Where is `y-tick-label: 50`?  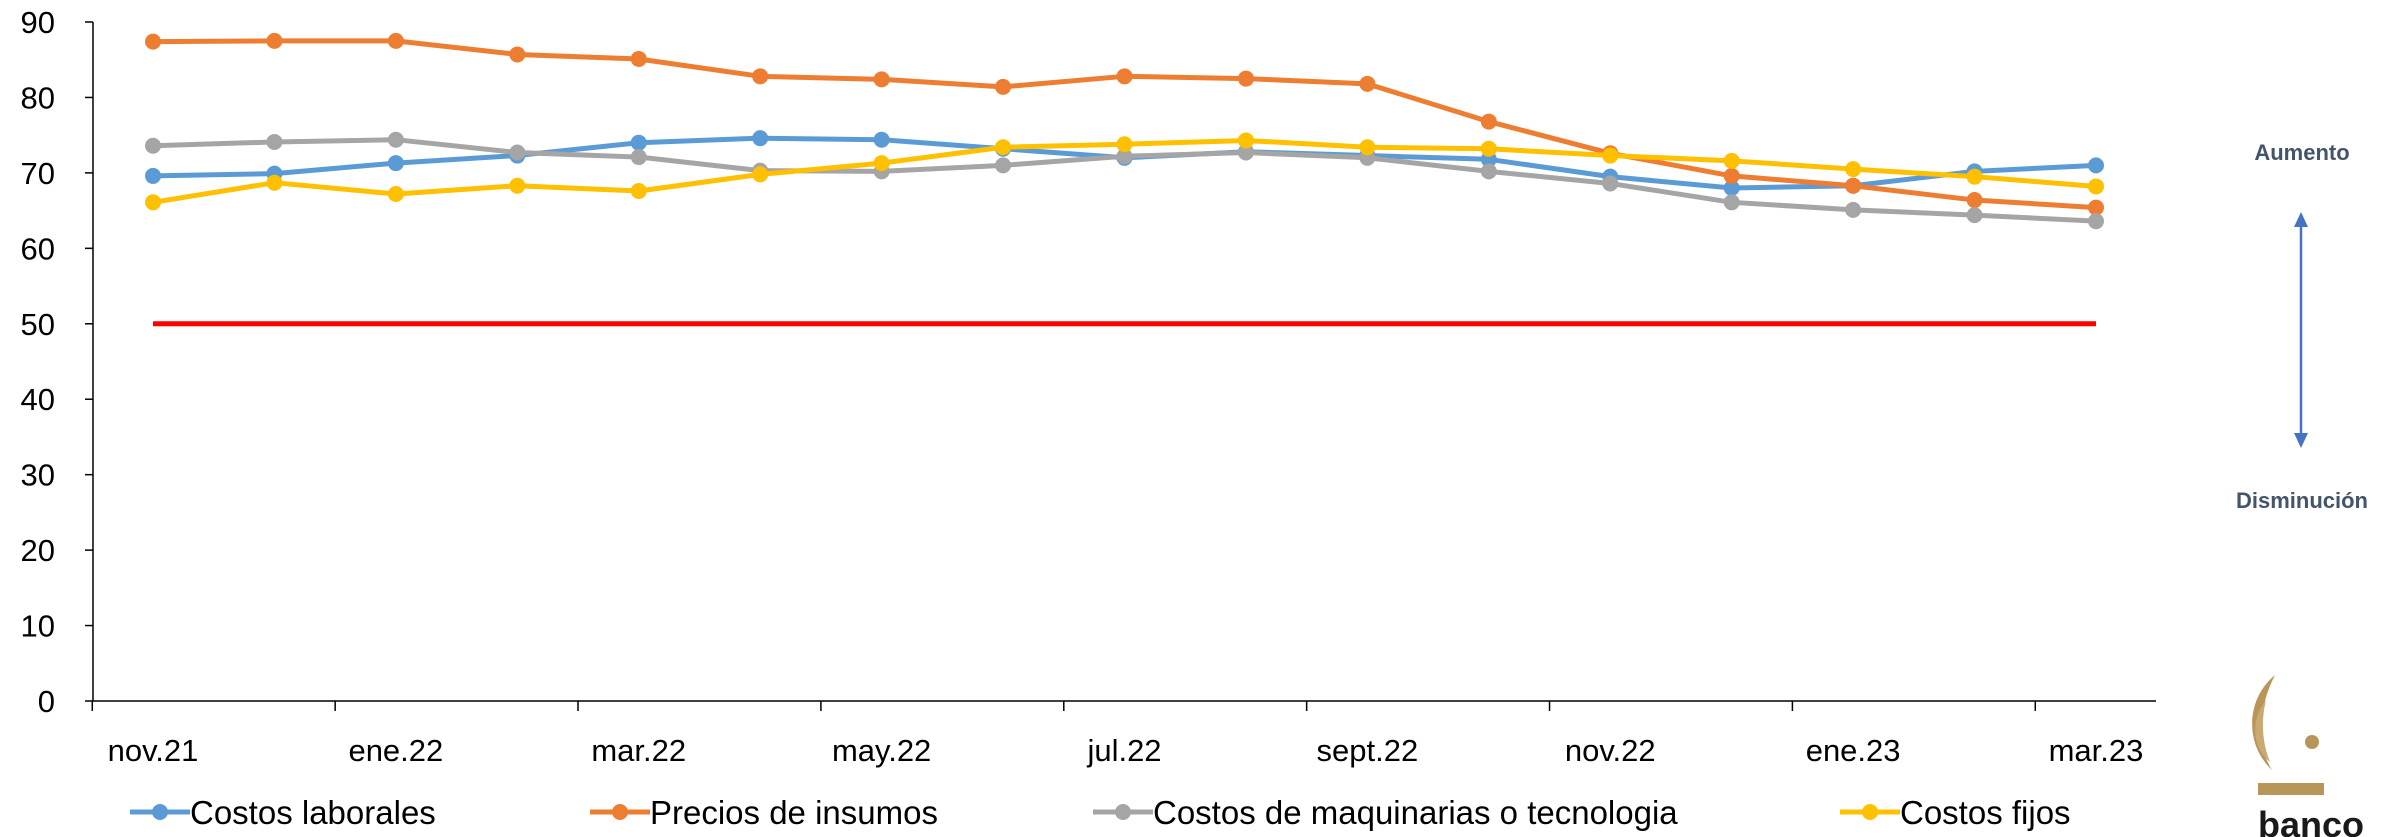 y-tick-label: 50 is located at coordinates (38, 324).